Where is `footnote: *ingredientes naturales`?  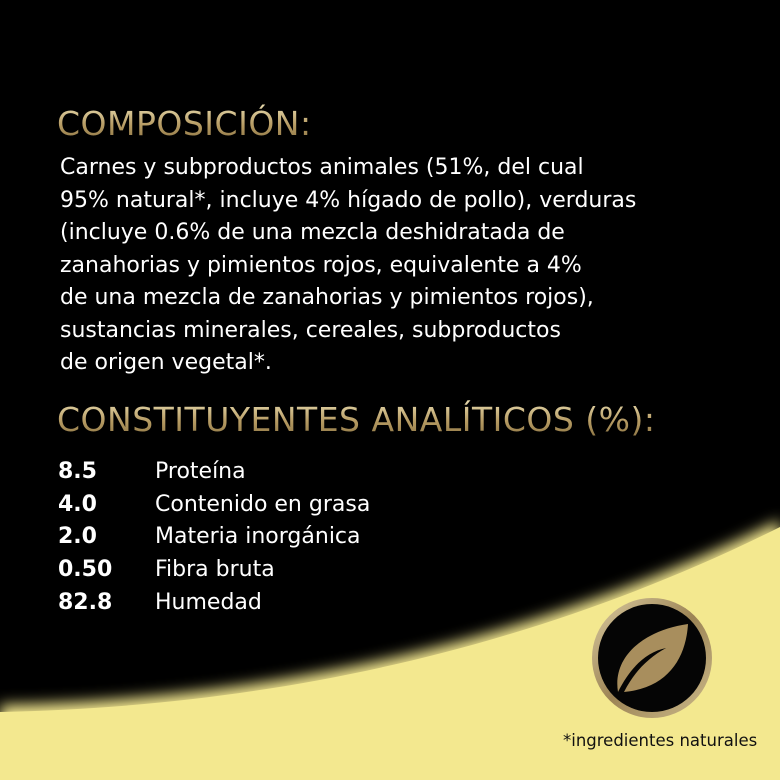
footnote: *ingredientes naturales is located at coordinates (660, 740).